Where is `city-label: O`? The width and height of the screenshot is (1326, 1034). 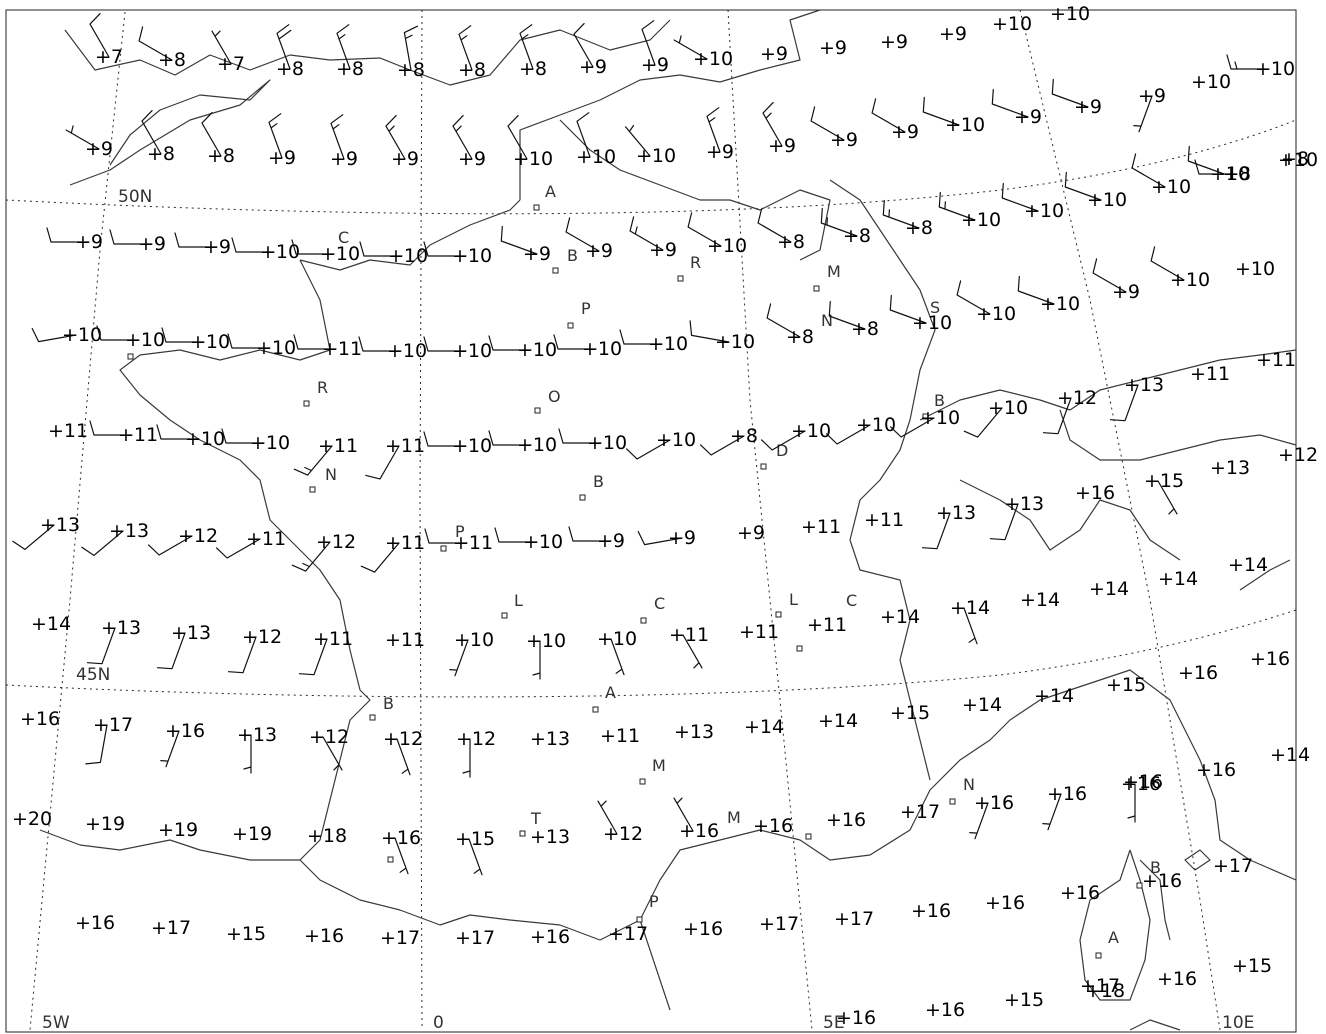
city-label: O is located at coordinates (554, 396).